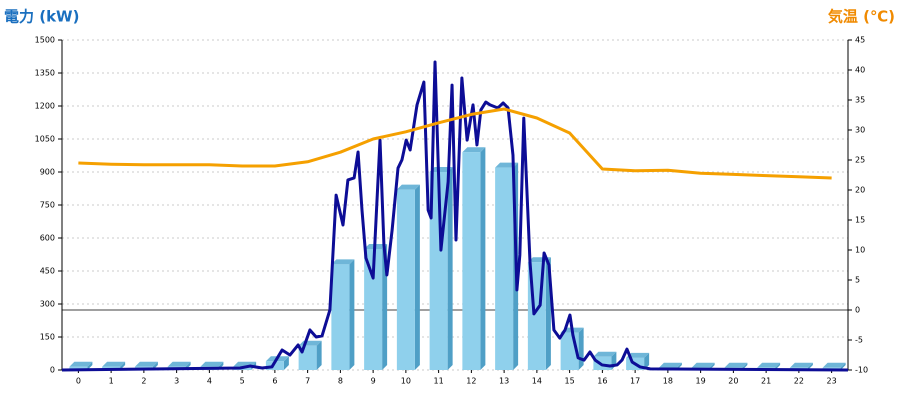 The width and height of the screenshot is (900, 400). Describe the element at coordinates (340, 381) in the screenshot. I see `x-tick-label: 8` at that location.